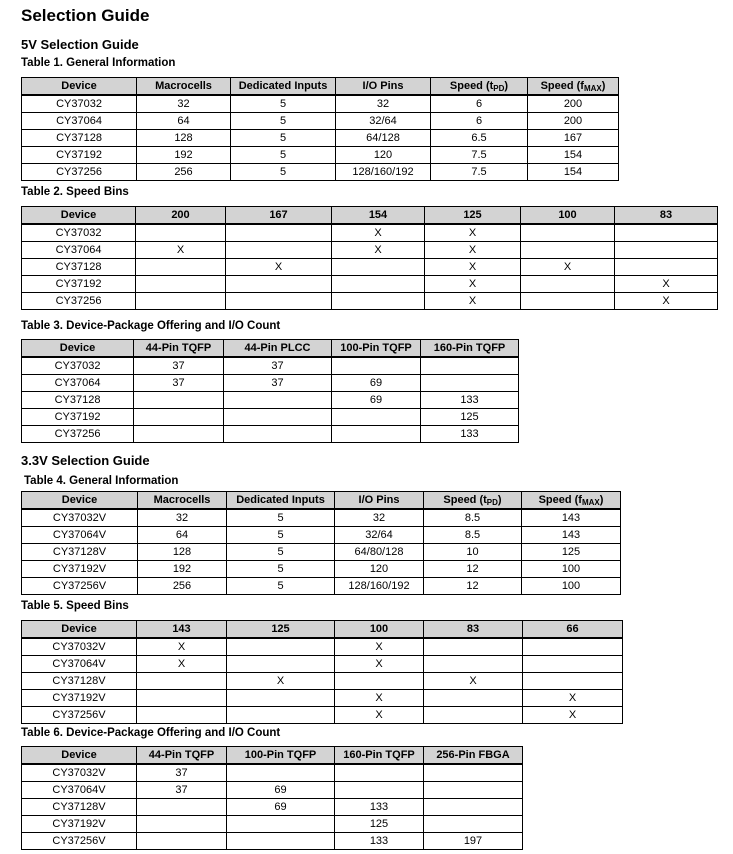 Image resolution: width=733 pixels, height=854 pixels. I want to click on column-header: Speed (fMAX), so click(571, 500).